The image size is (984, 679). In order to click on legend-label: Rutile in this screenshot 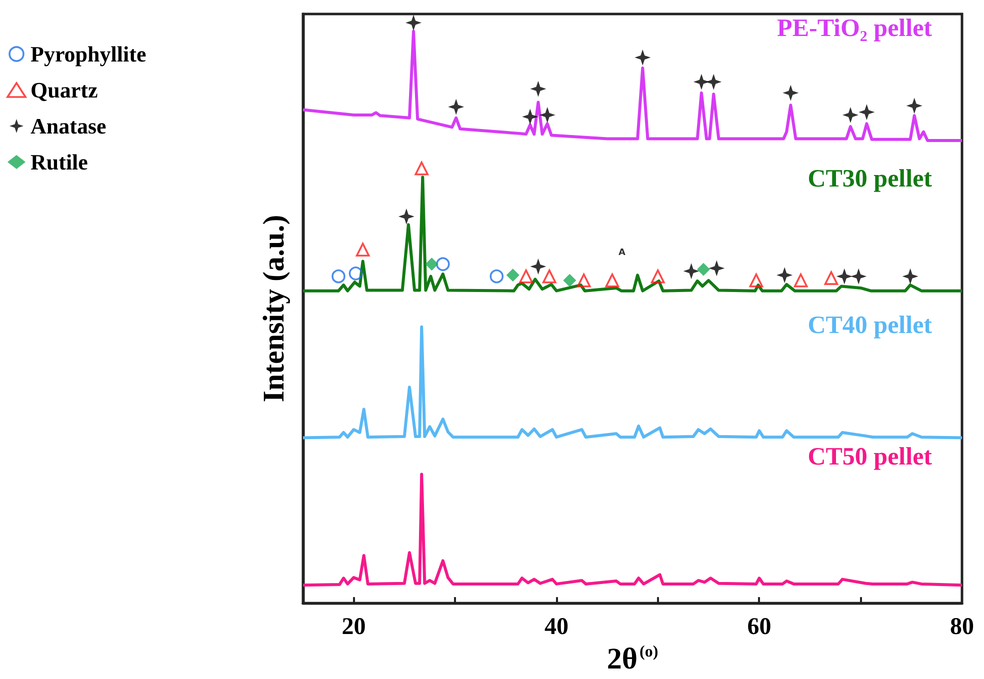, I will do `click(59, 162)`.